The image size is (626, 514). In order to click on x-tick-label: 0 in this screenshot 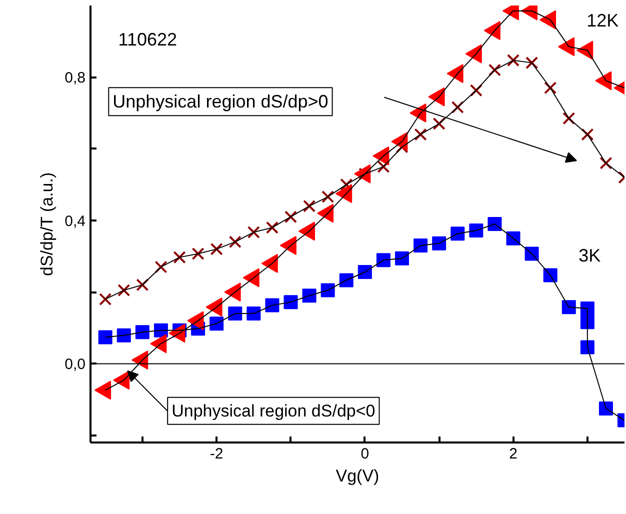, I will do `click(365, 454)`.